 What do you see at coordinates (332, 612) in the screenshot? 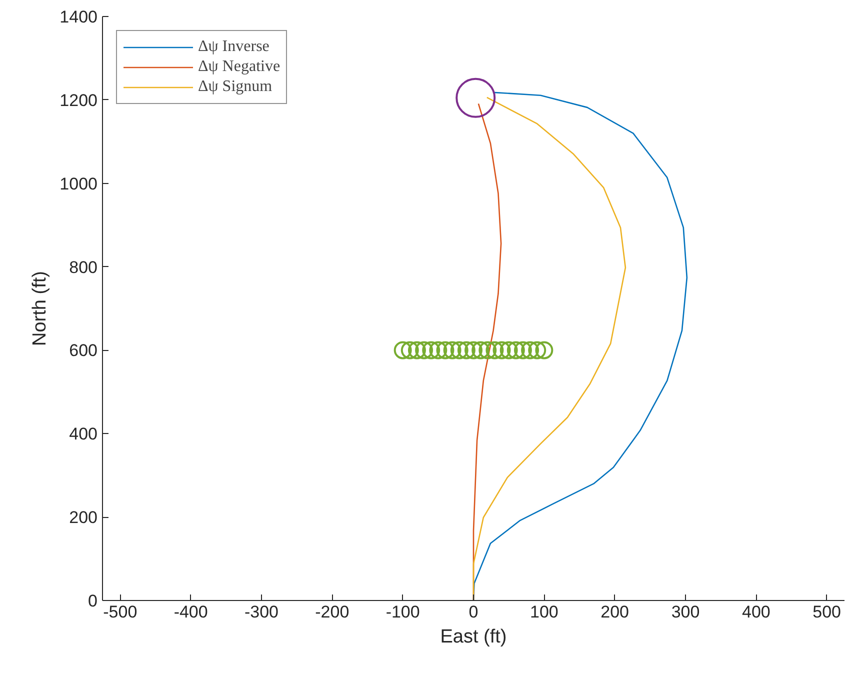
I see `x-tick-label: -200` at bounding box center [332, 612].